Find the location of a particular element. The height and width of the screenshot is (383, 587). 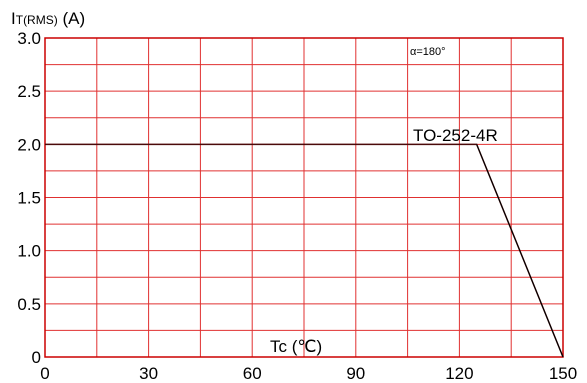

y-tick-label: 0.5 is located at coordinates (29, 304).